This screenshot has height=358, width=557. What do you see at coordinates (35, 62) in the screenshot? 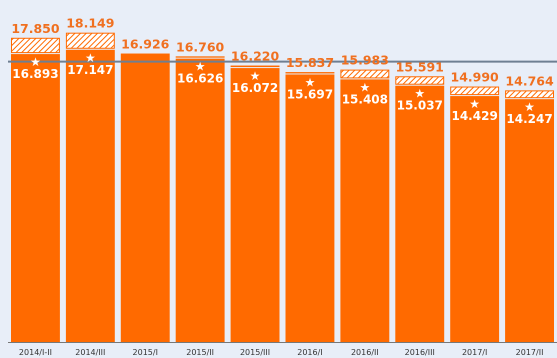
I see `star-marker-0: ★` at bounding box center [35, 62].